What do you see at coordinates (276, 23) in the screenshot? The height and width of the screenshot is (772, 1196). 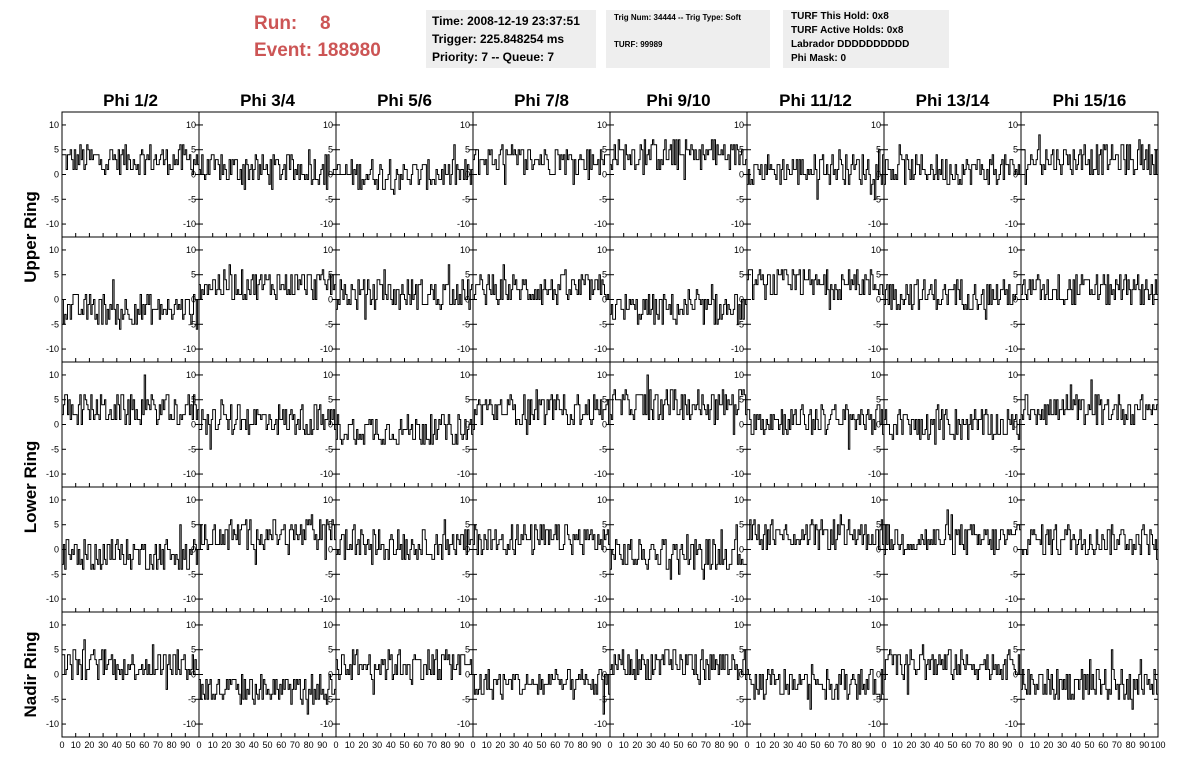 I see `run-label: Run:` at bounding box center [276, 23].